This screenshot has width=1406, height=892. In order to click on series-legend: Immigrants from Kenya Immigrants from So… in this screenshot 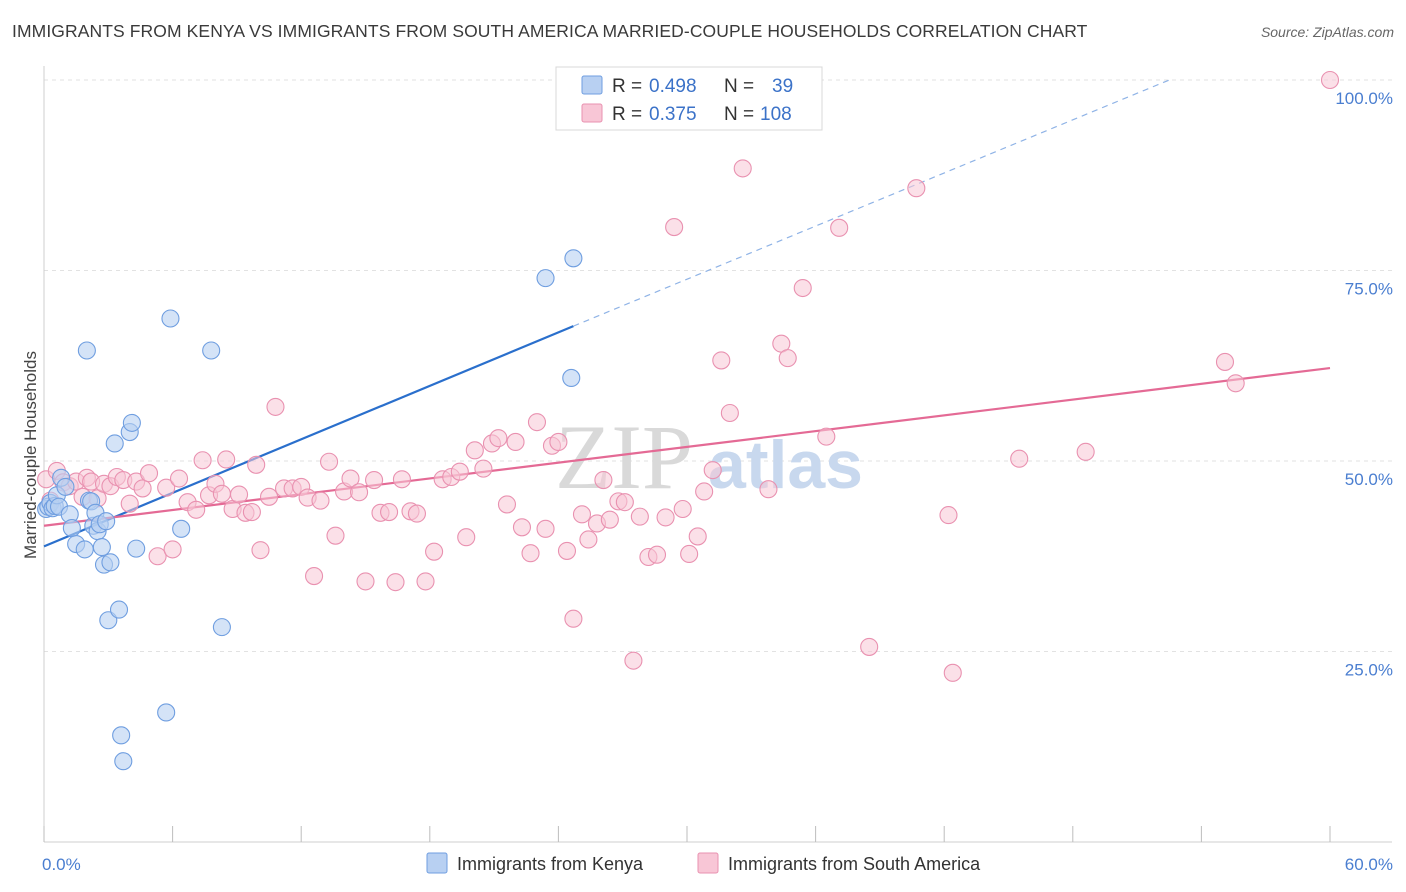, I will do `click(703, 863)`.